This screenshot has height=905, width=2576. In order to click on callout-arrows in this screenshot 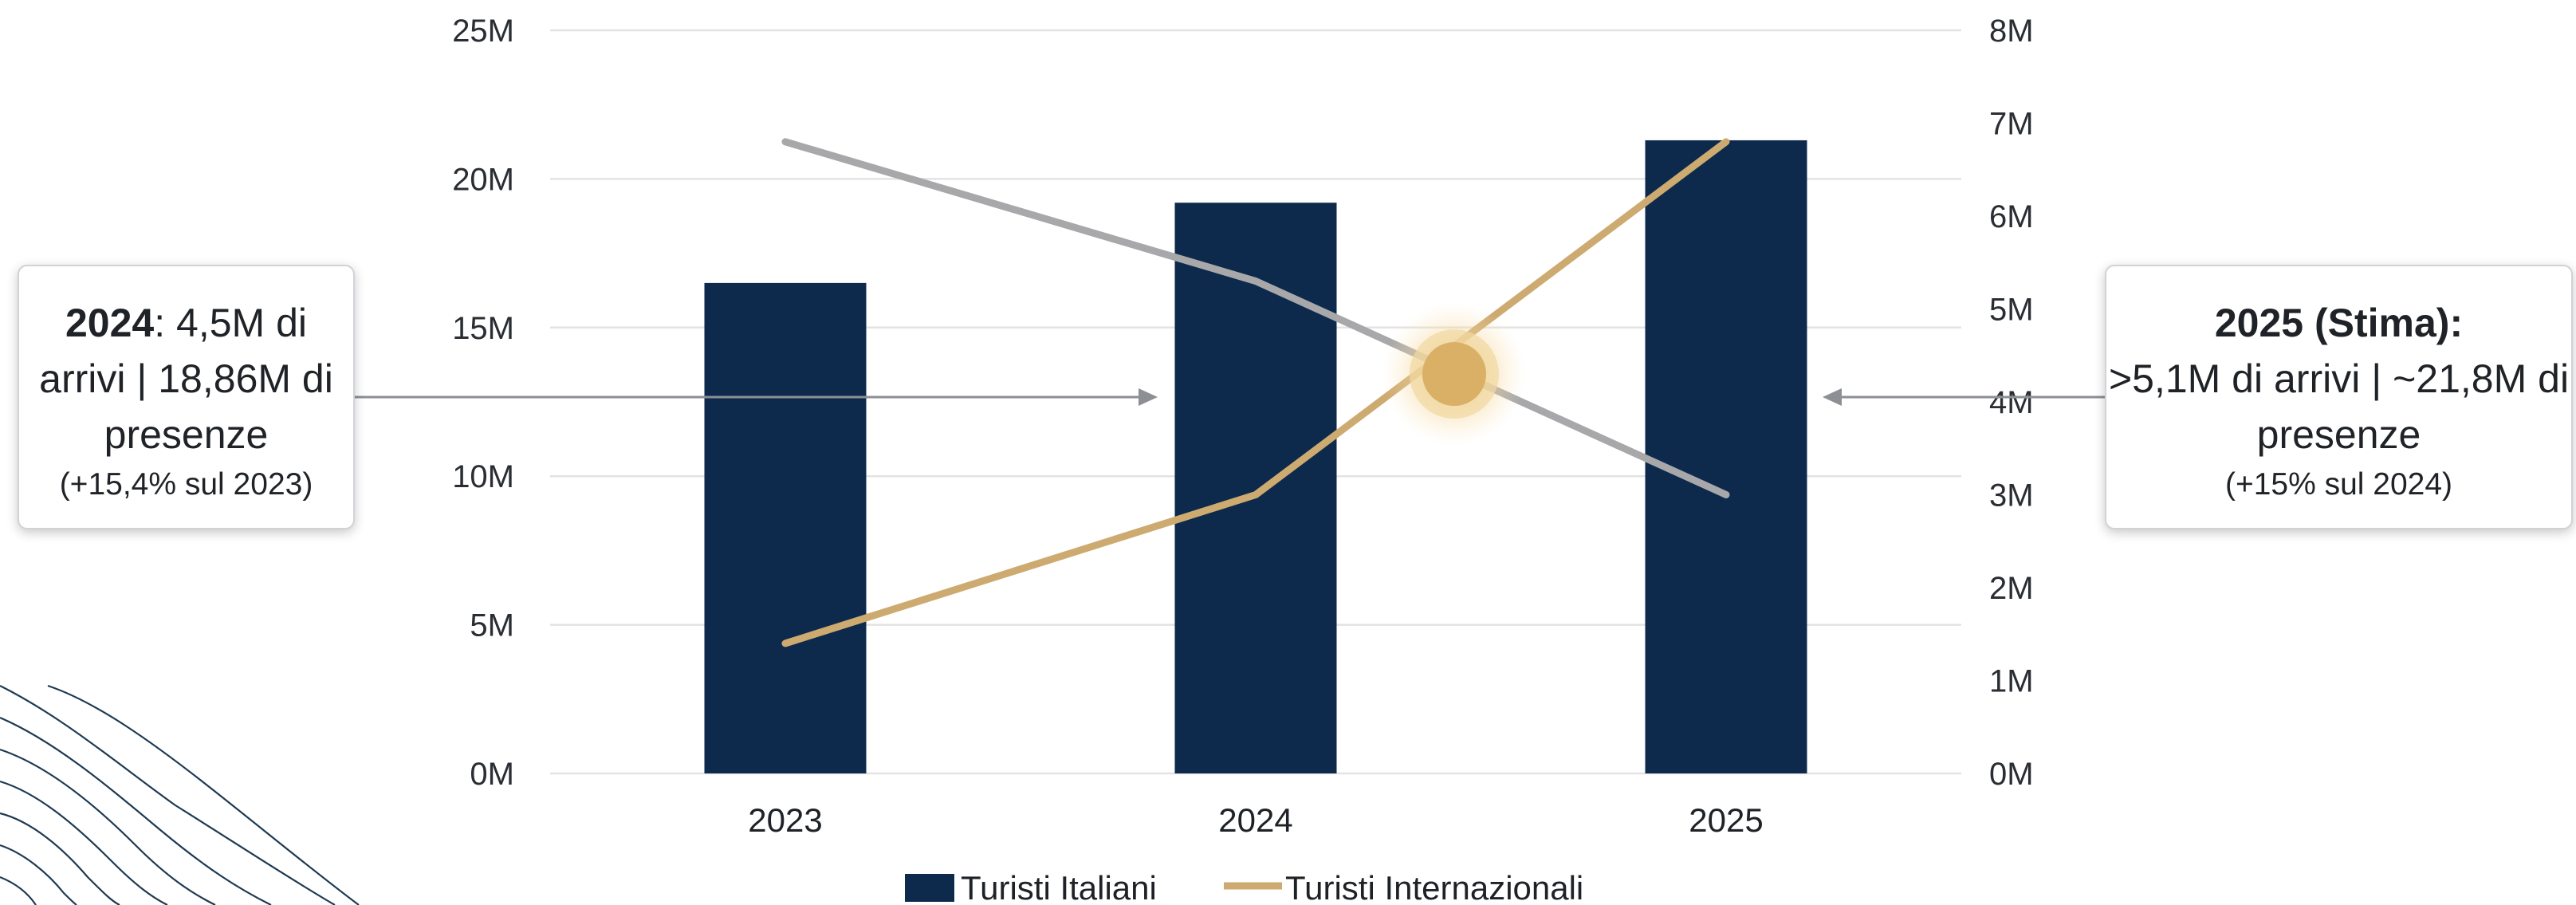, I will do `click(1229, 397)`.